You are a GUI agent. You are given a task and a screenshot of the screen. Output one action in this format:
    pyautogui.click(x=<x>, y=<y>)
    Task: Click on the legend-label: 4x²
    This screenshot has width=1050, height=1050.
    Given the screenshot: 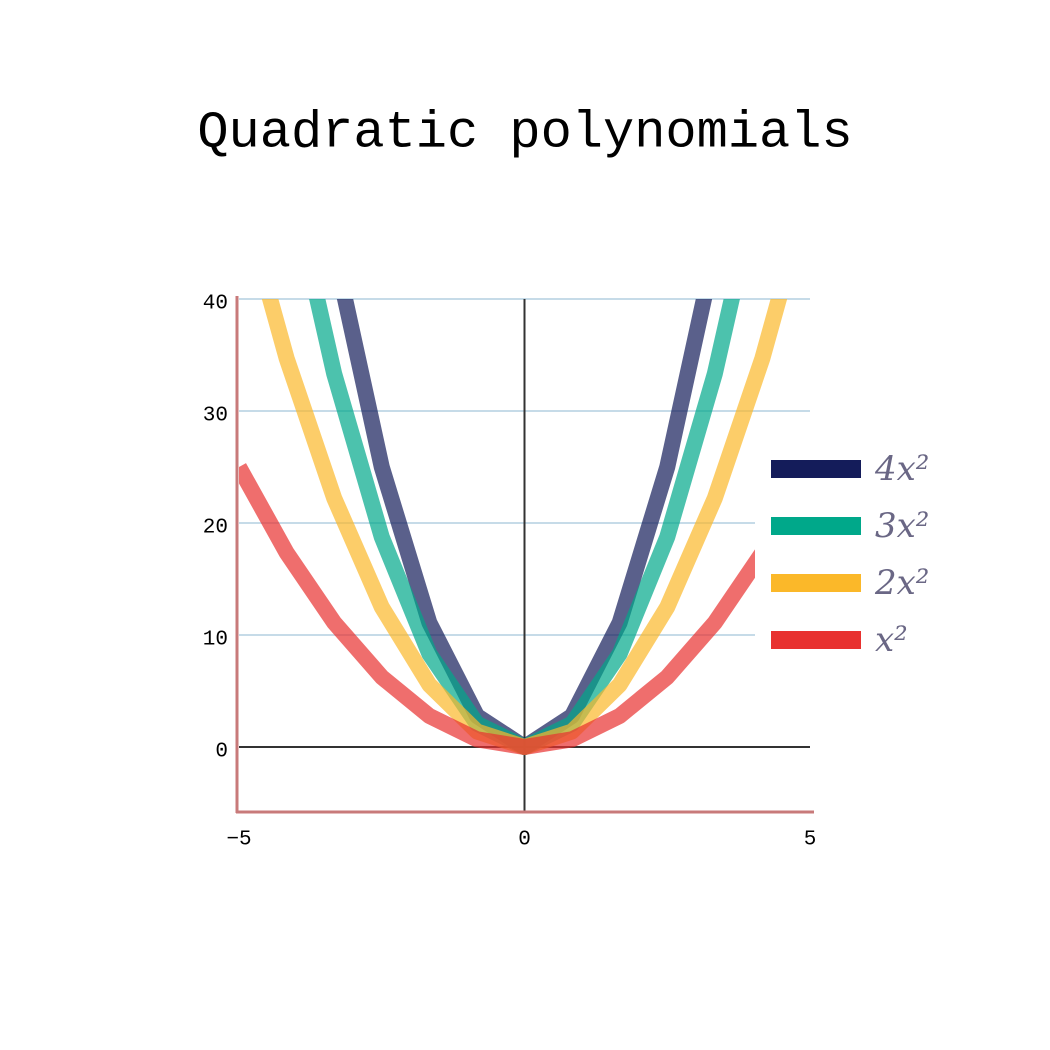 What is the action you would take?
    pyautogui.click(x=901, y=469)
    